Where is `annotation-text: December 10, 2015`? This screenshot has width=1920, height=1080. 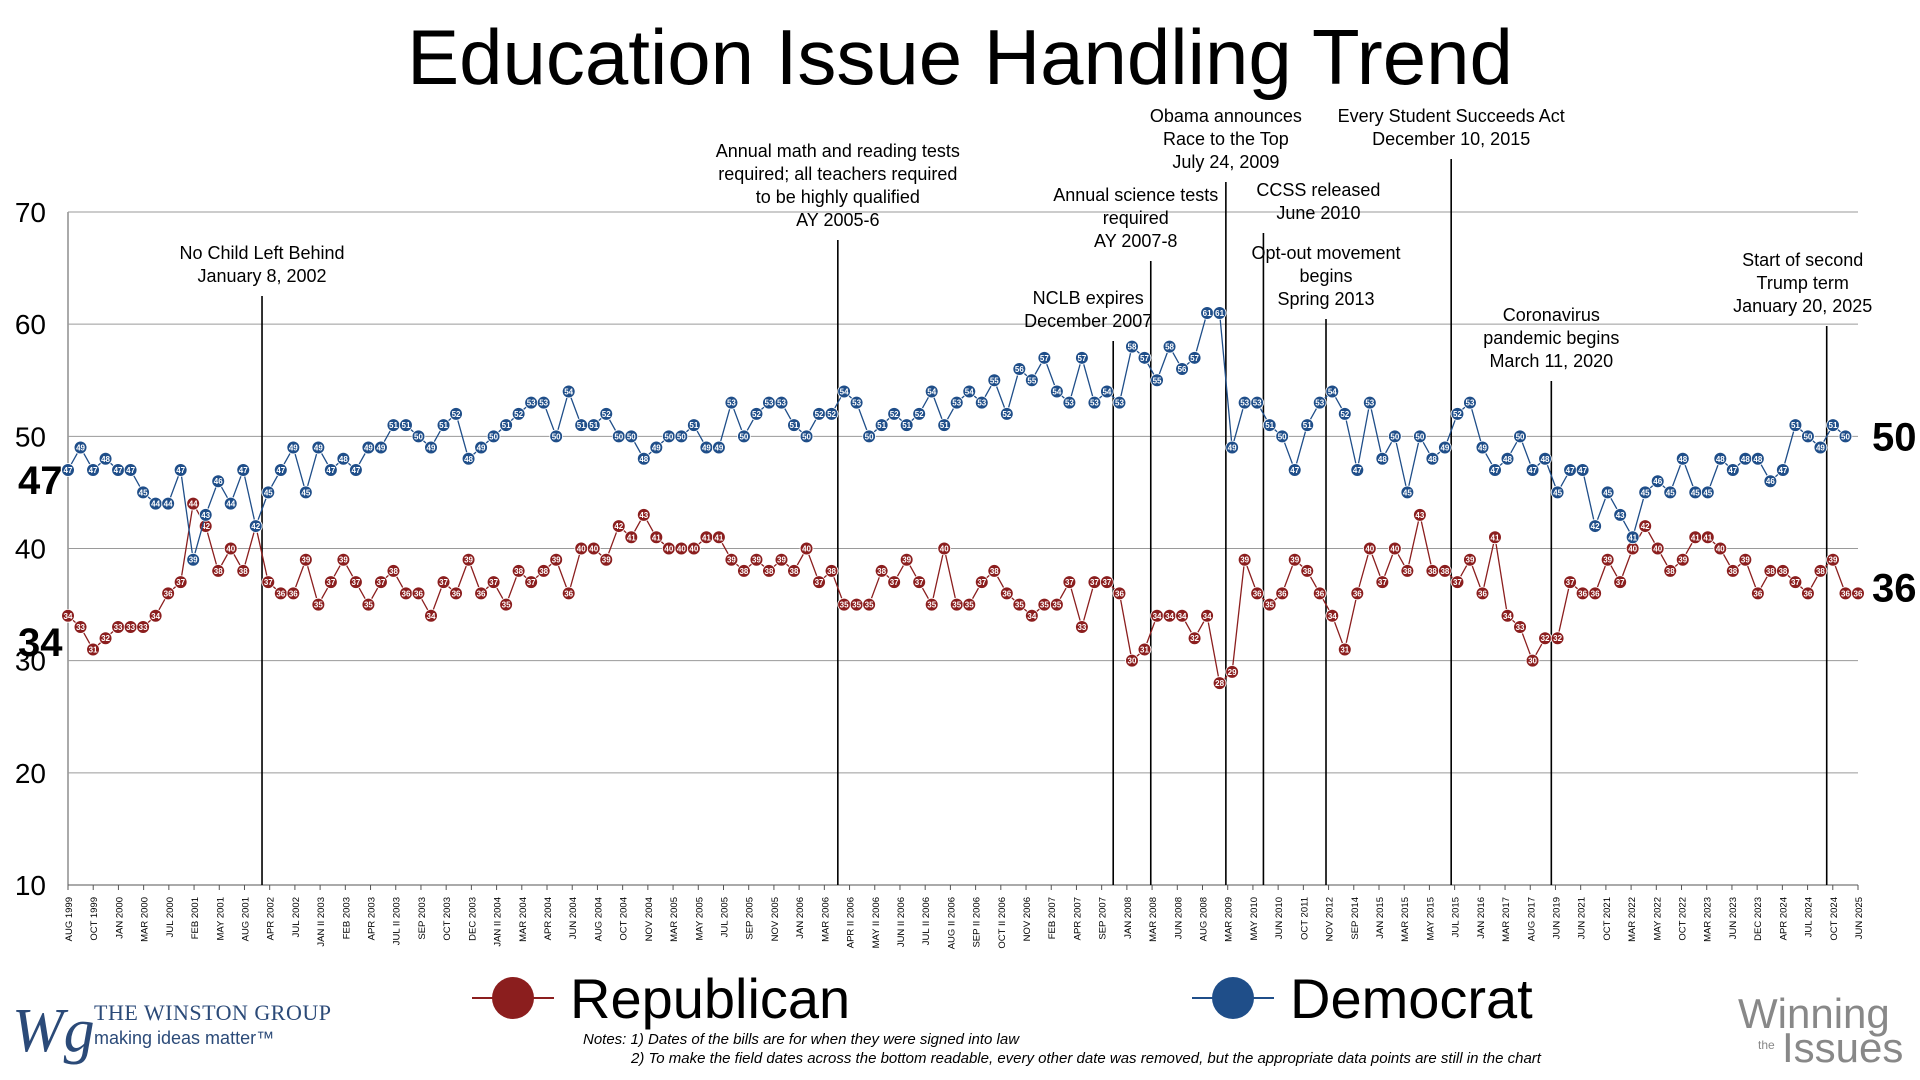
annotation-text: December 10, 2015 is located at coordinates (1451, 139).